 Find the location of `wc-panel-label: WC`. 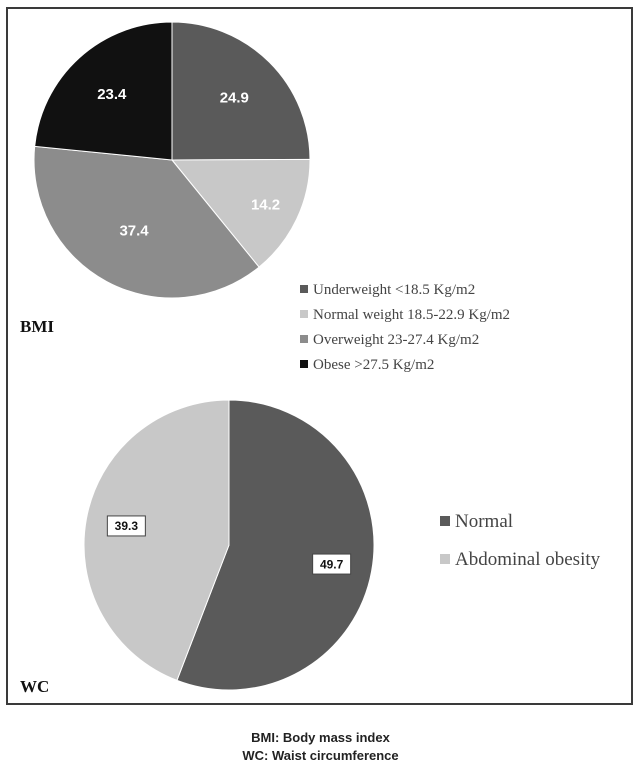

wc-panel-label: WC is located at coordinates (34, 686).